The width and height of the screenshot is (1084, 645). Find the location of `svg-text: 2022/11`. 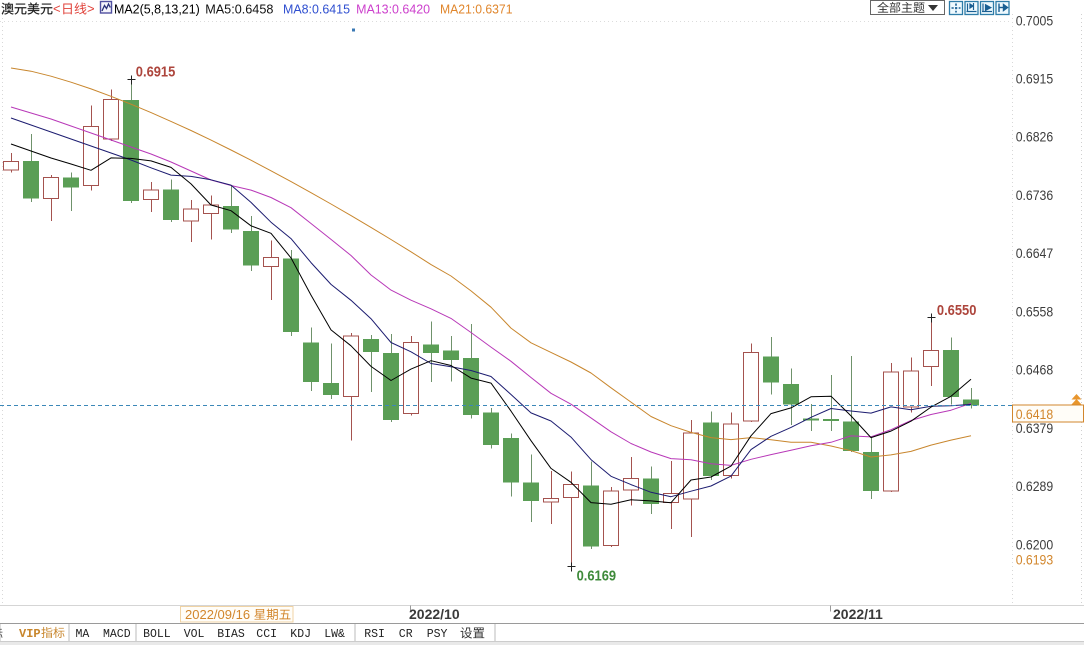

svg-text: 2022/11 is located at coordinates (858, 614).